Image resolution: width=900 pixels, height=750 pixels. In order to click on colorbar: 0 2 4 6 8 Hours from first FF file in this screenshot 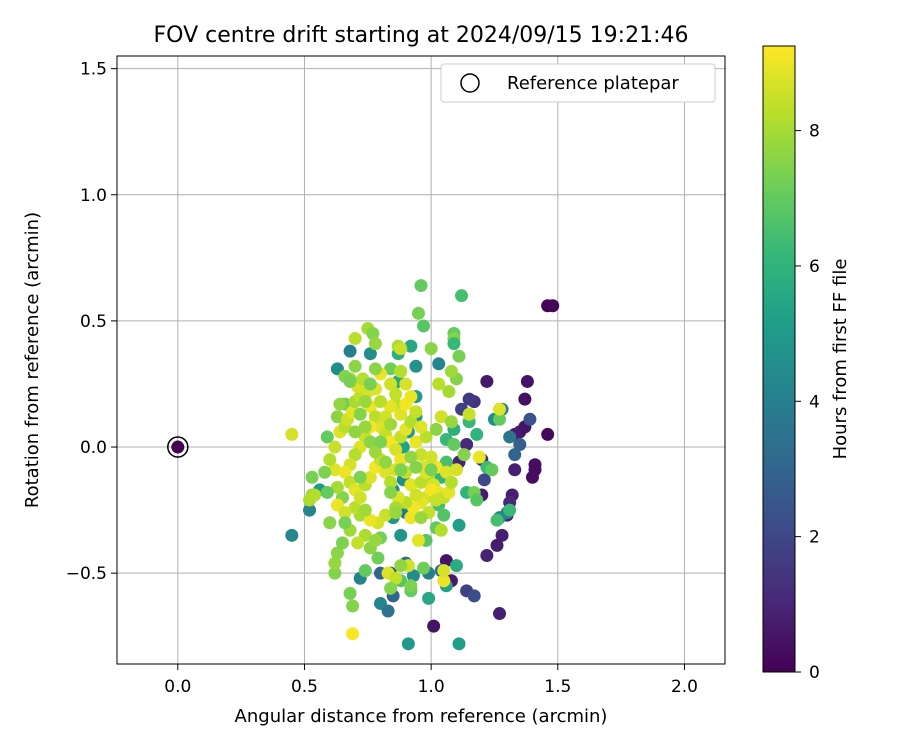, I will do `click(806, 364)`.